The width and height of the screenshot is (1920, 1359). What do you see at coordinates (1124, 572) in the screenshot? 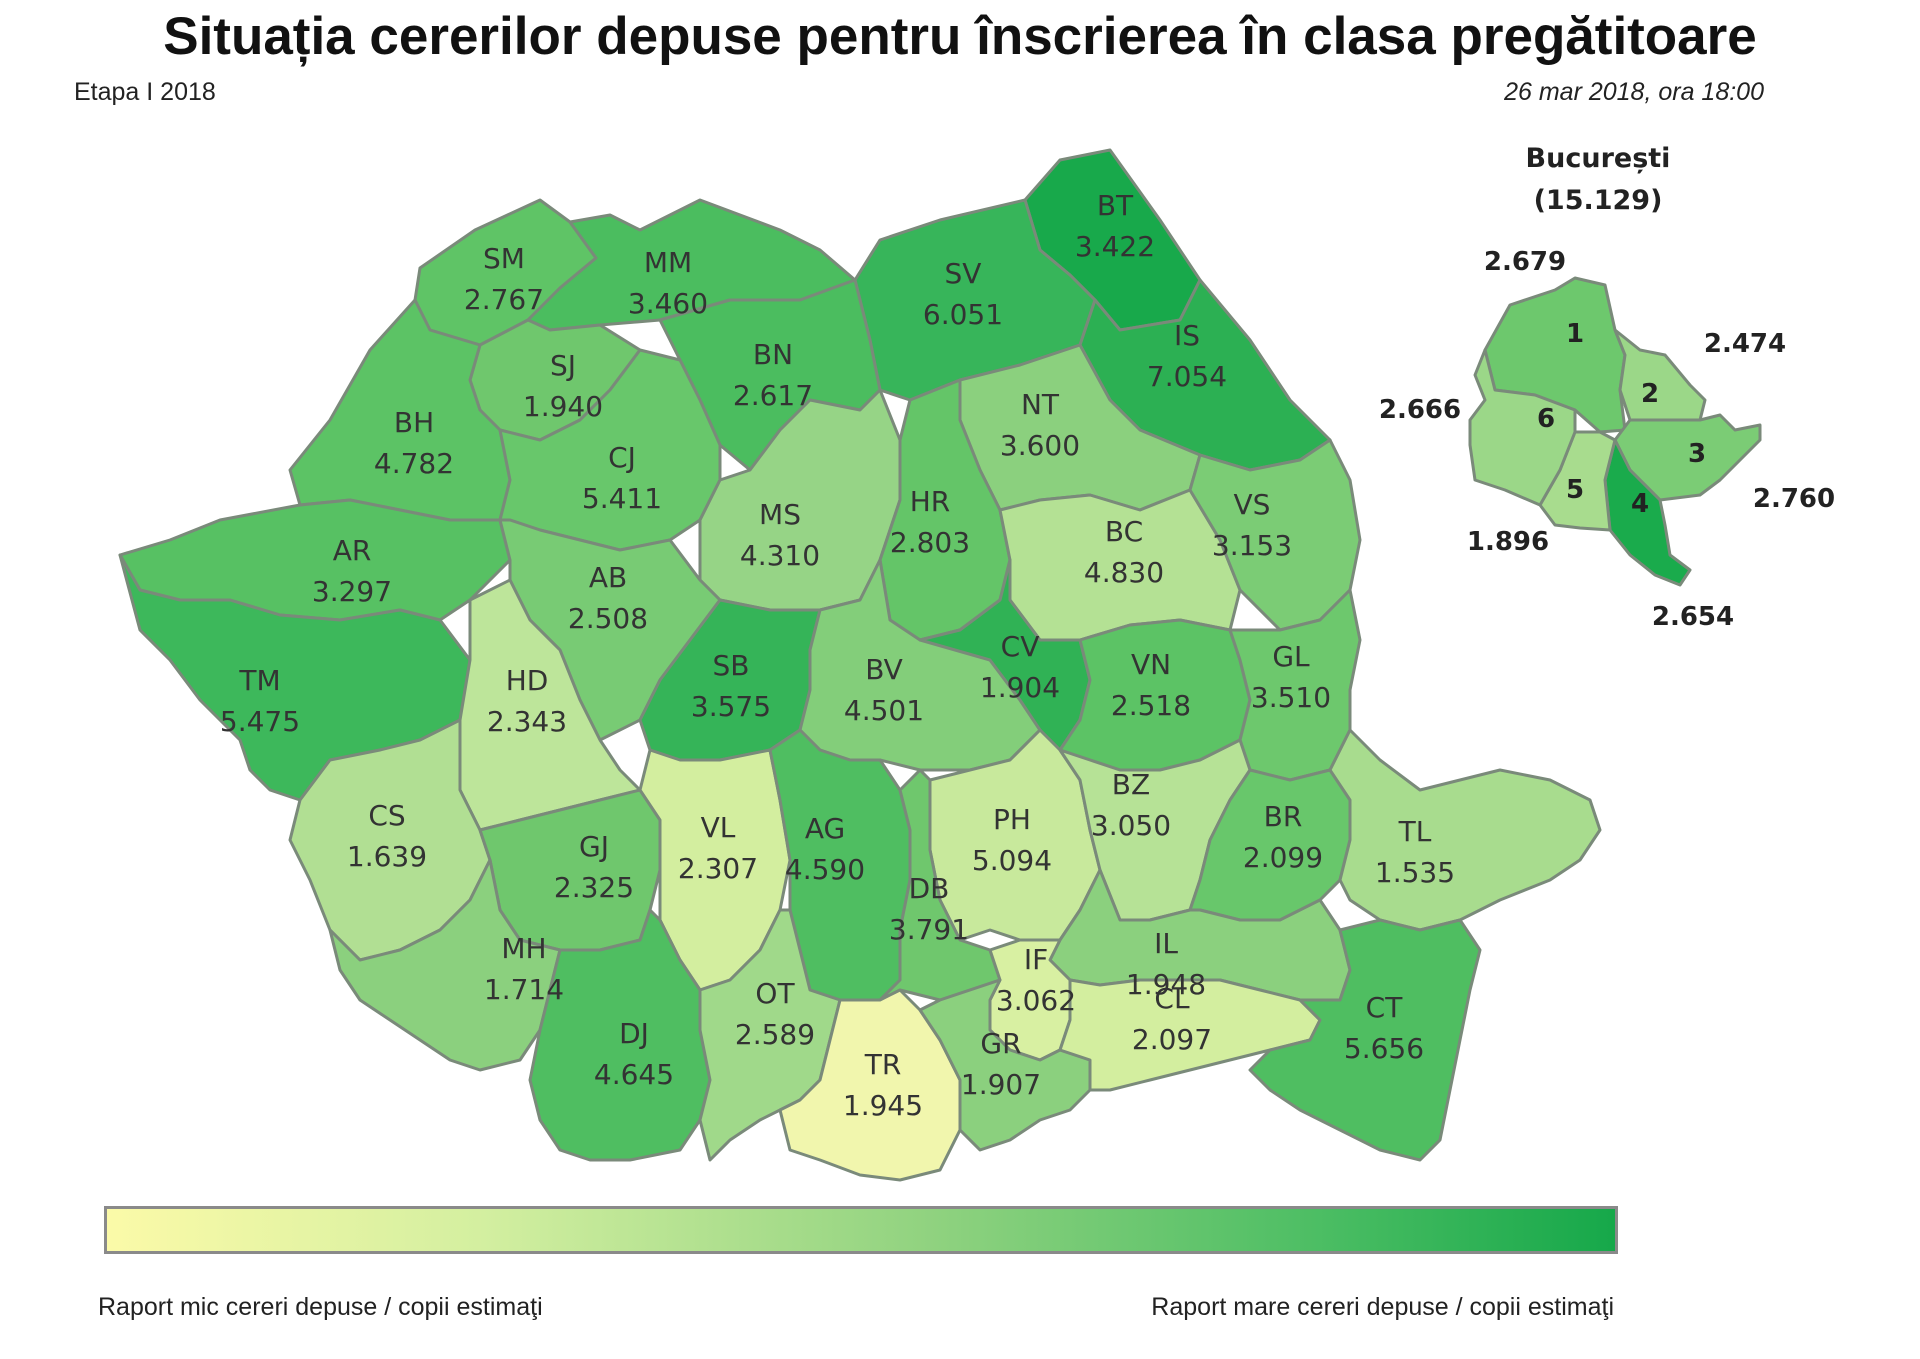
I see `county-value-bc: 4.830` at bounding box center [1124, 572].